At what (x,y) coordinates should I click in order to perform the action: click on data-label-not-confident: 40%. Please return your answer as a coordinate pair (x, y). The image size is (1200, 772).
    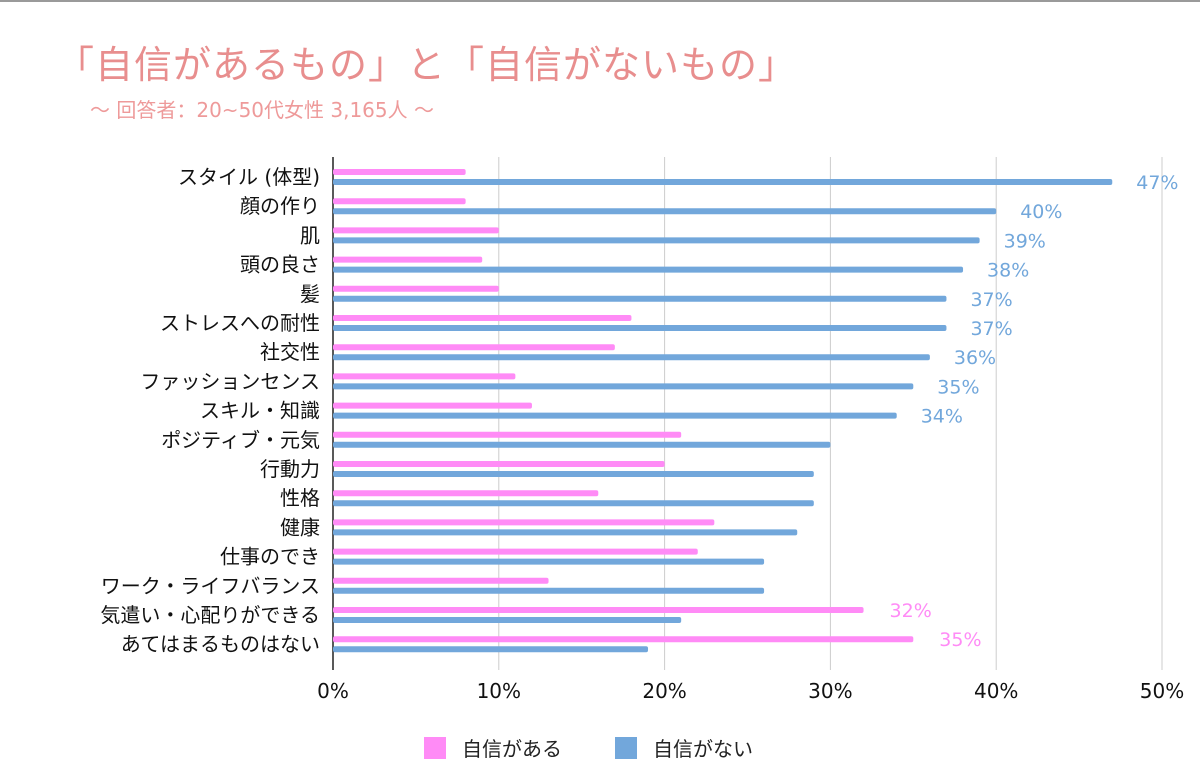
    Looking at the image, I should click on (1041, 212).